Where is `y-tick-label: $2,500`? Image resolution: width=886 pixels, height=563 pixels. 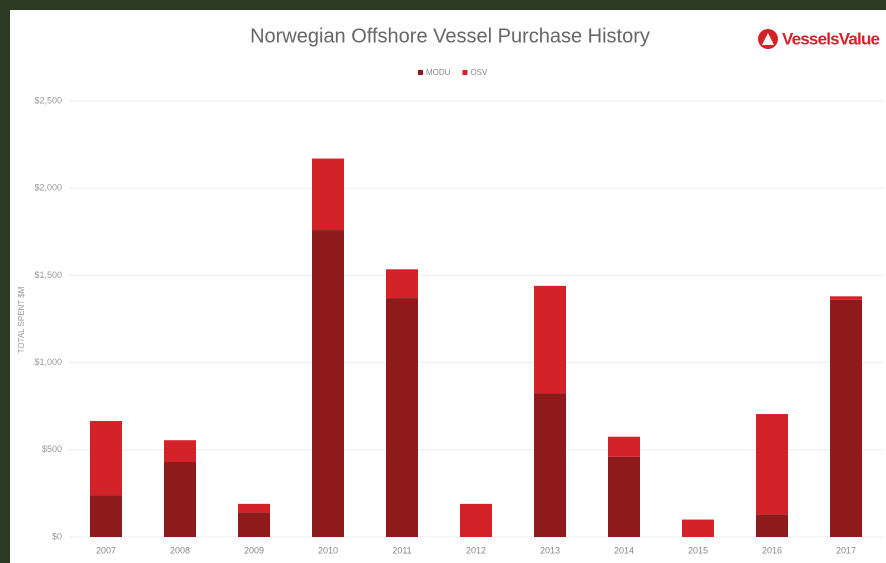 y-tick-label: $2,500 is located at coordinates (48, 100).